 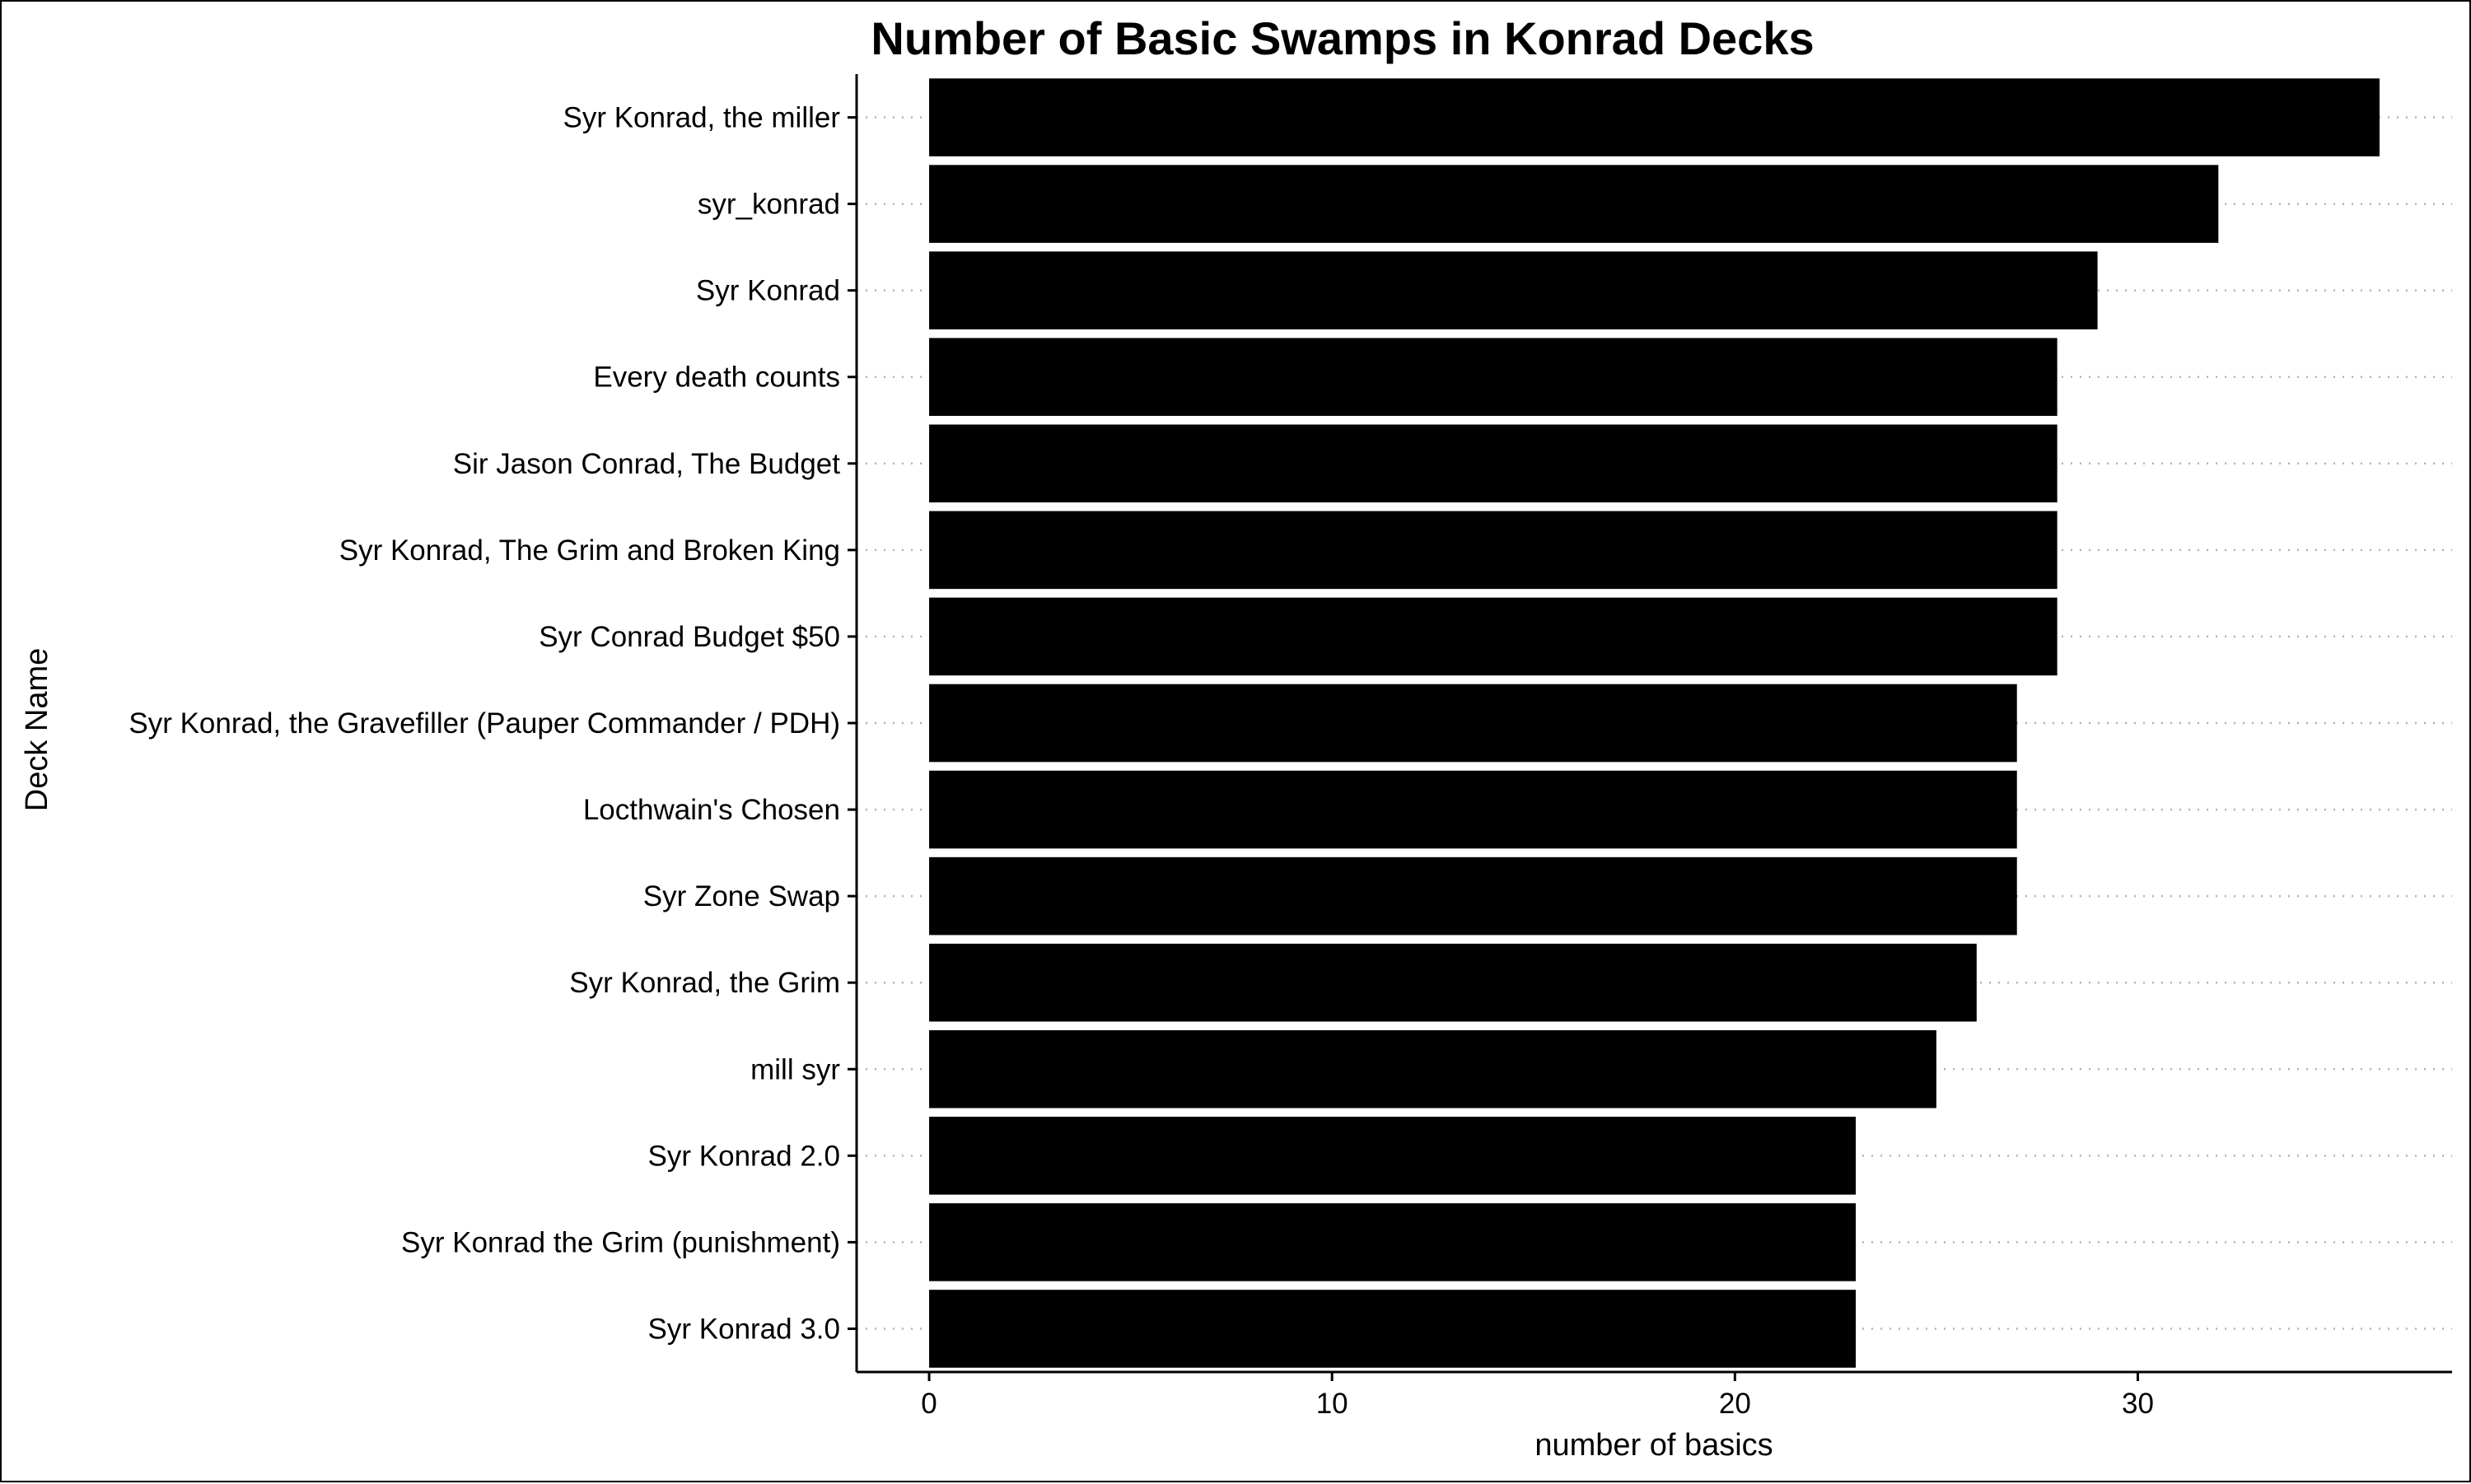 I want to click on category-label: Syr Konrad the Grim (punishment), so click(x=620, y=1242).